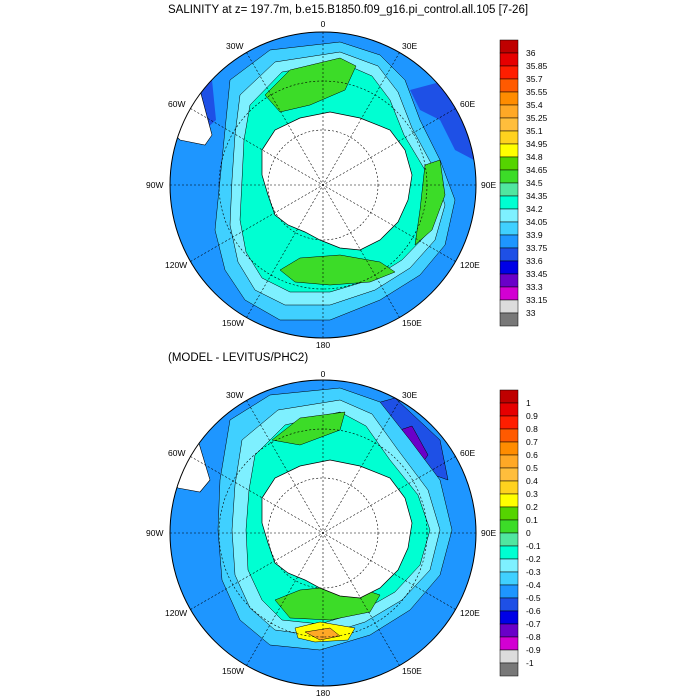 The width and height of the screenshot is (700, 700). I want to click on salinity-colorbar-tick-label: 35.25, so click(537, 118).